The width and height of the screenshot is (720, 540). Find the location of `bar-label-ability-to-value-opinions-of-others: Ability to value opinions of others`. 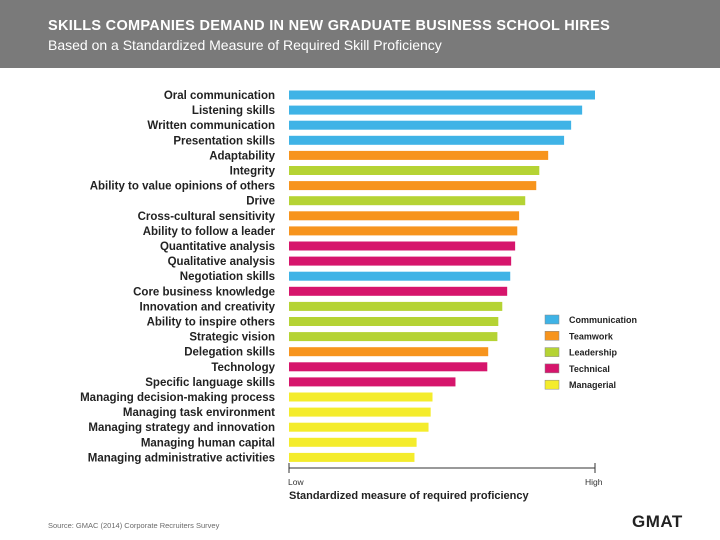

bar-label-ability-to-value-opinions-of-others: Ability to value opinions of others is located at coordinates (182, 187).